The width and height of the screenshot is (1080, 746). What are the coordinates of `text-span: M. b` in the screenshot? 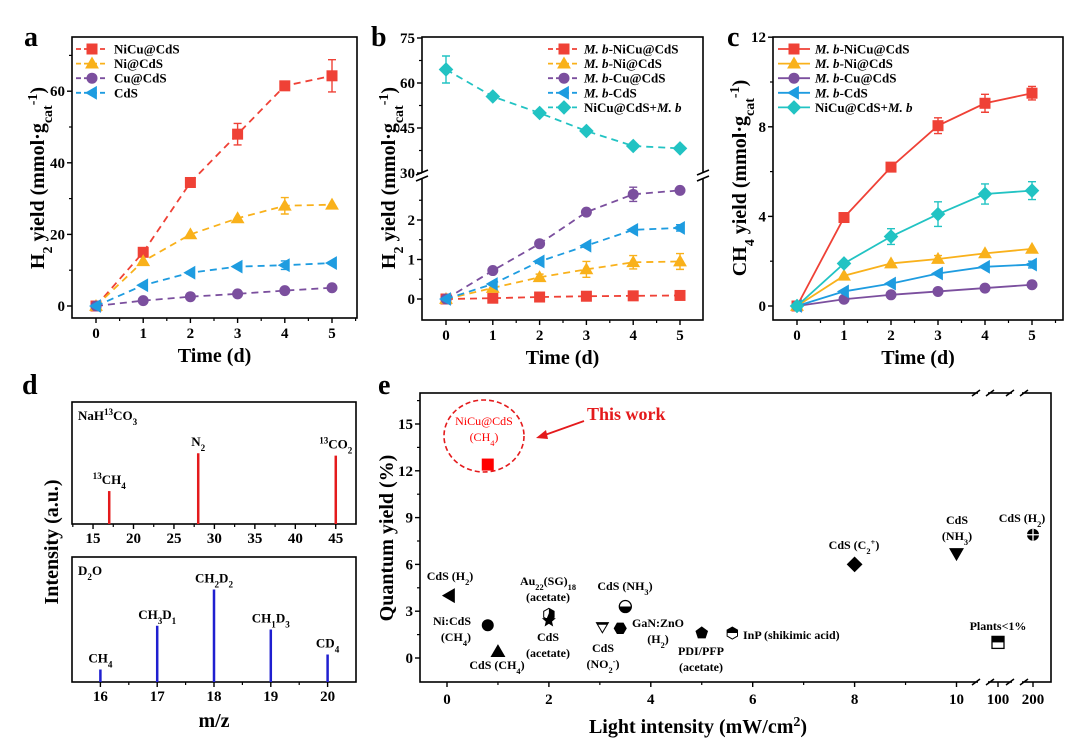 It's located at (900, 107).